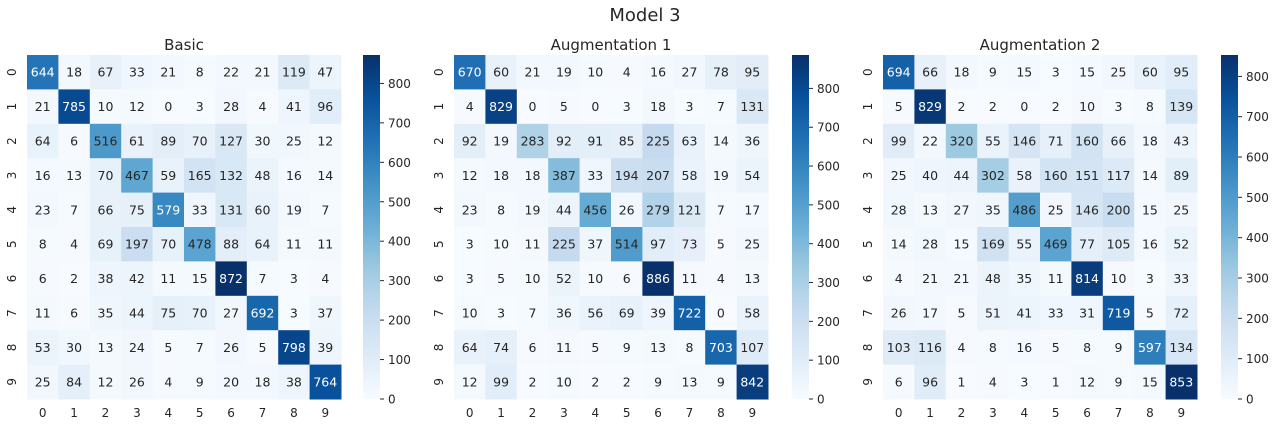  What do you see at coordinates (1087, 209) in the screenshot?
I see `cell-value-label: 146` at bounding box center [1087, 209].